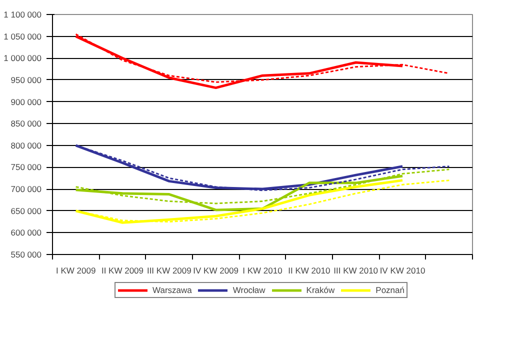 The height and width of the screenshot is (344, 506). I want to click on y-tick-label: 800 000, so click(26, 145).